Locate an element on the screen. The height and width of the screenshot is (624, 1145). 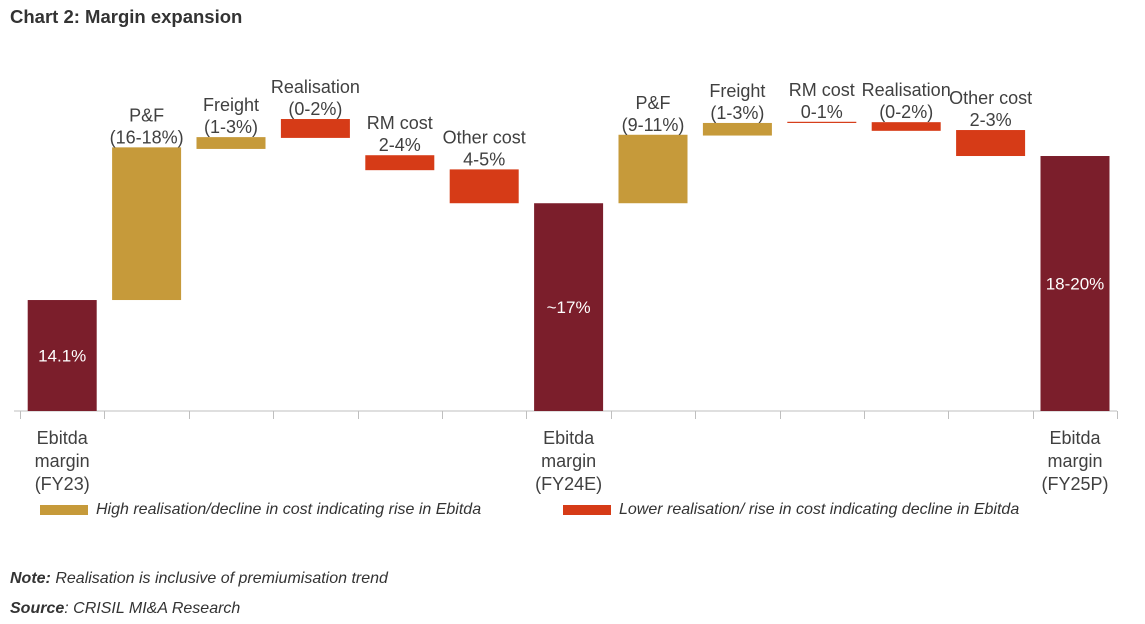
category-label: (FY24E) is located at coordinates (568, 484).